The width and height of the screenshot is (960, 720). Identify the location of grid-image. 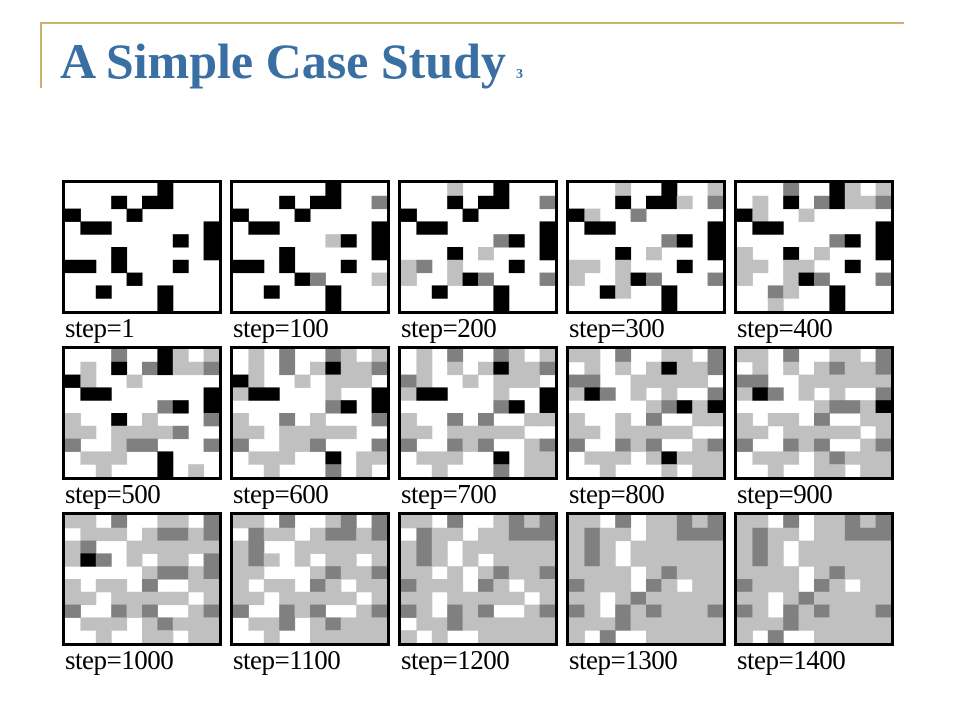
(142, 247).